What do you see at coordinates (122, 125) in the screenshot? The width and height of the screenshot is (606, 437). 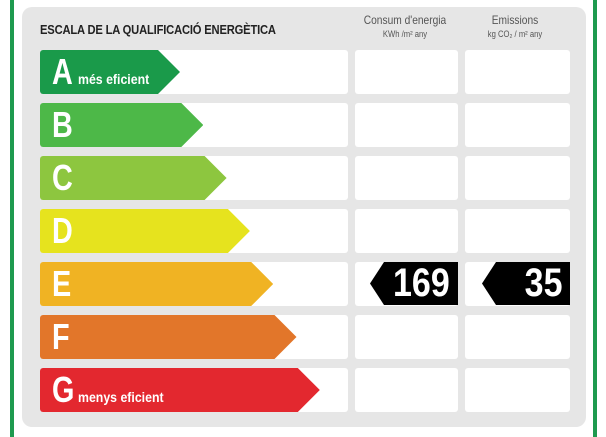 I see `rating-arrow-b: B` at bounding box center [122, 125].